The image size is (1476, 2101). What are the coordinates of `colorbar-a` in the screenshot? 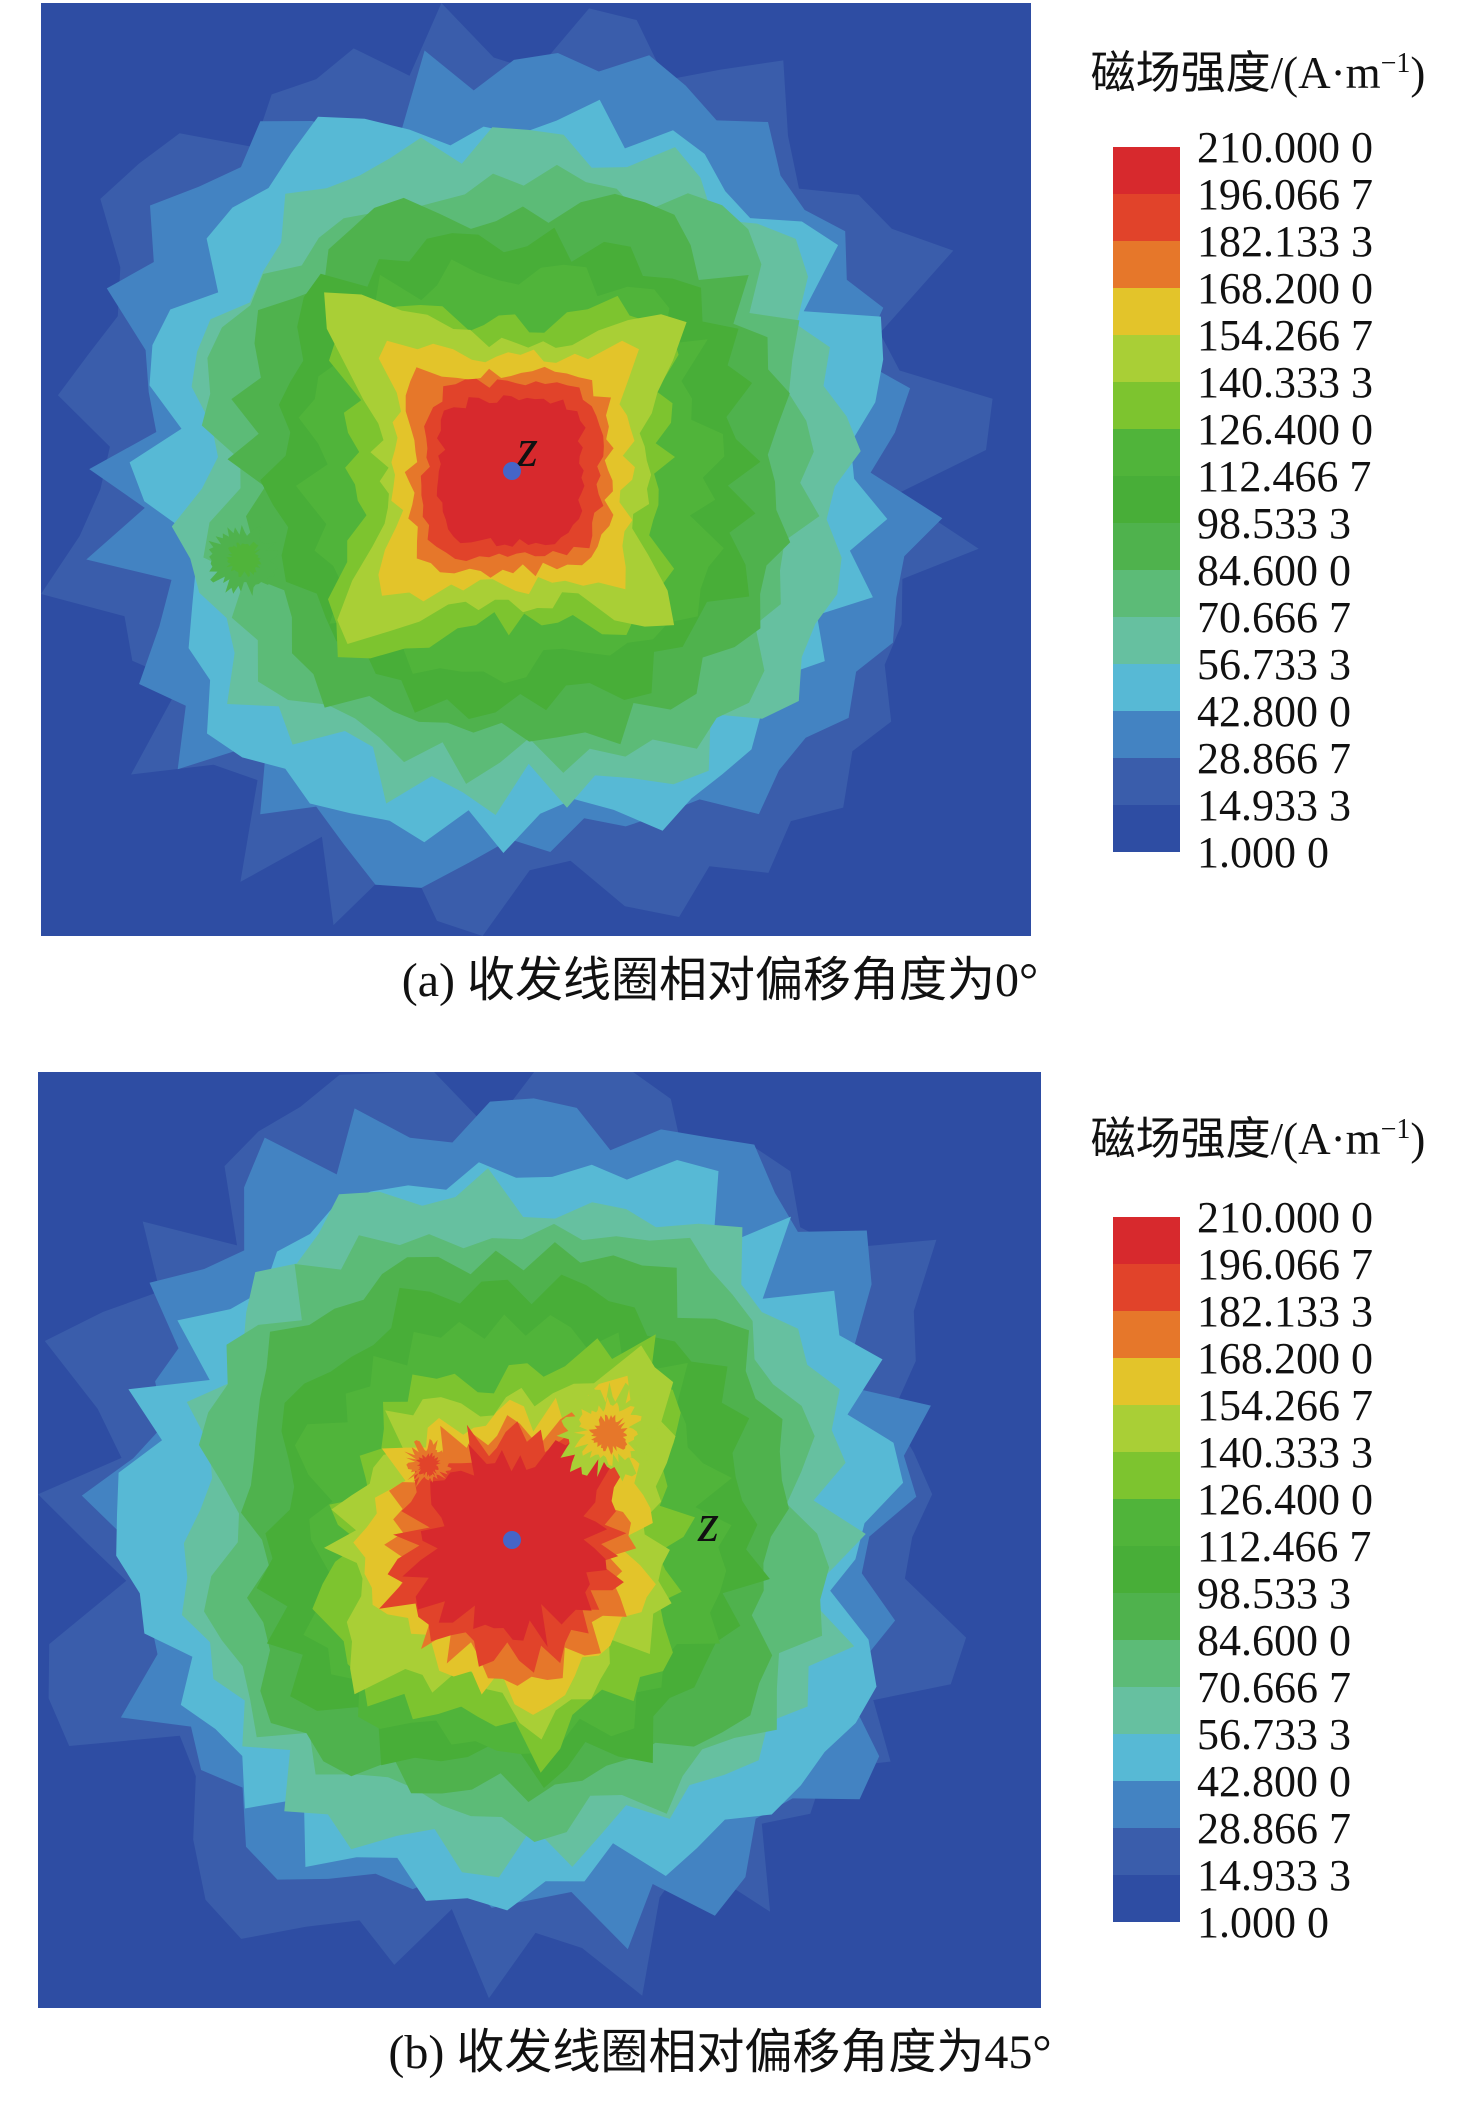 It's located at (1146, 499).